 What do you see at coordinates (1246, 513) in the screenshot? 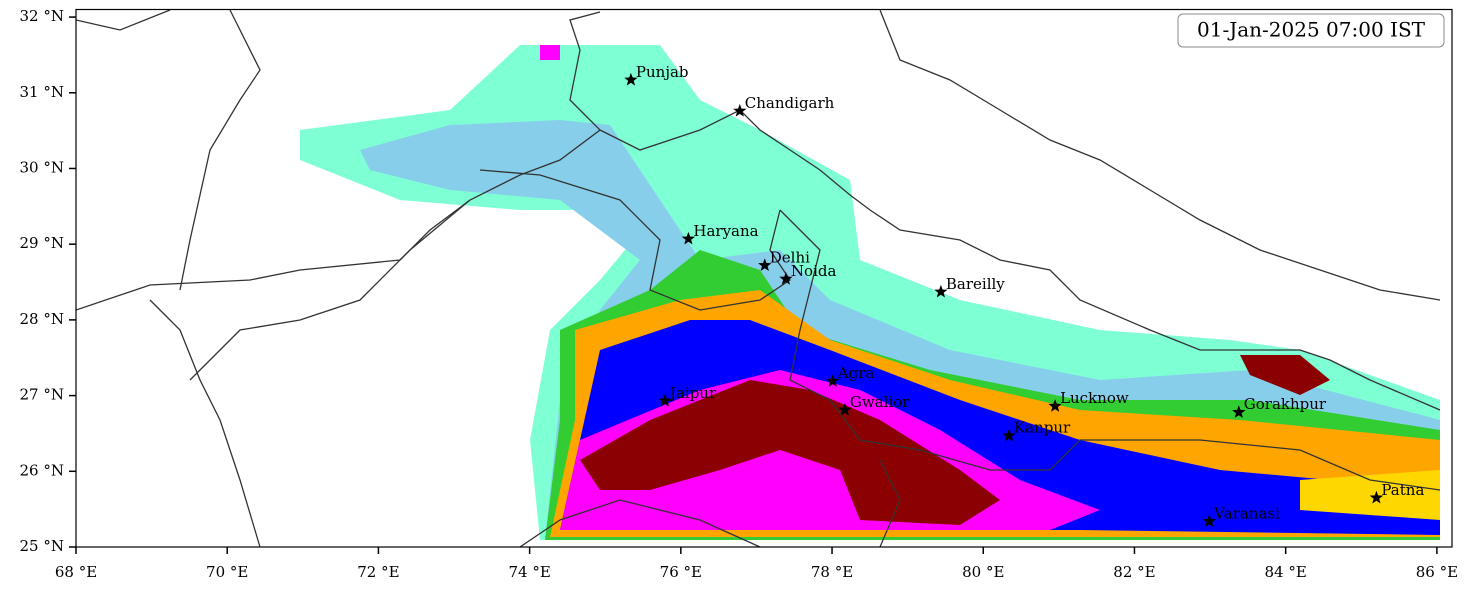
I see `city-label: Varanasi` at bounding box center [1246, 513].